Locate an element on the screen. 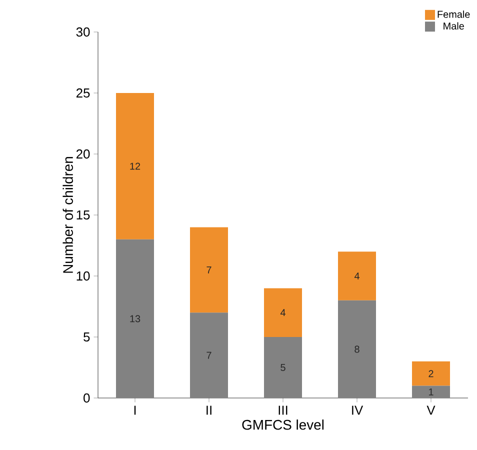 The height and width of the screenshot is (450, 477). legend-label: Male is located at coordinates (454, 26).